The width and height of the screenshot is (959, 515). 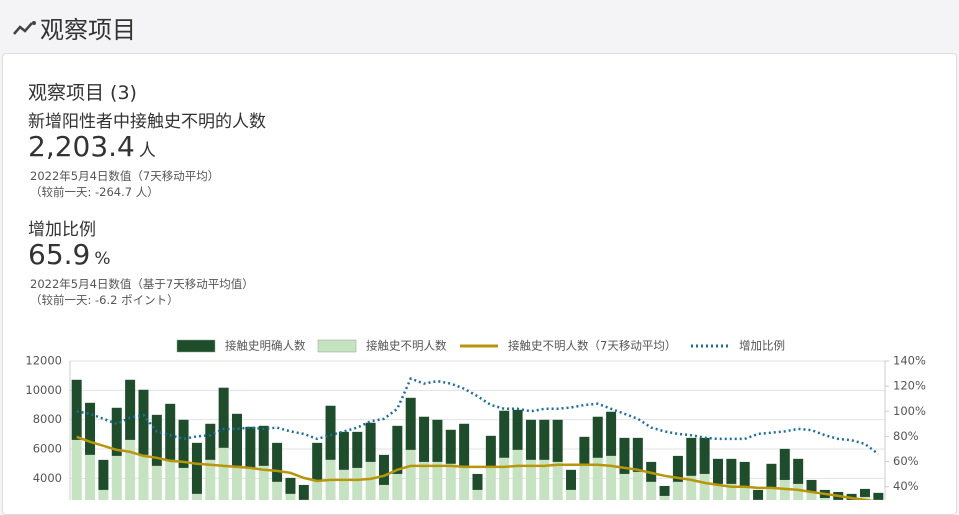 I want to click on y2-tick-label: 80%, so click(x=906, y=436).